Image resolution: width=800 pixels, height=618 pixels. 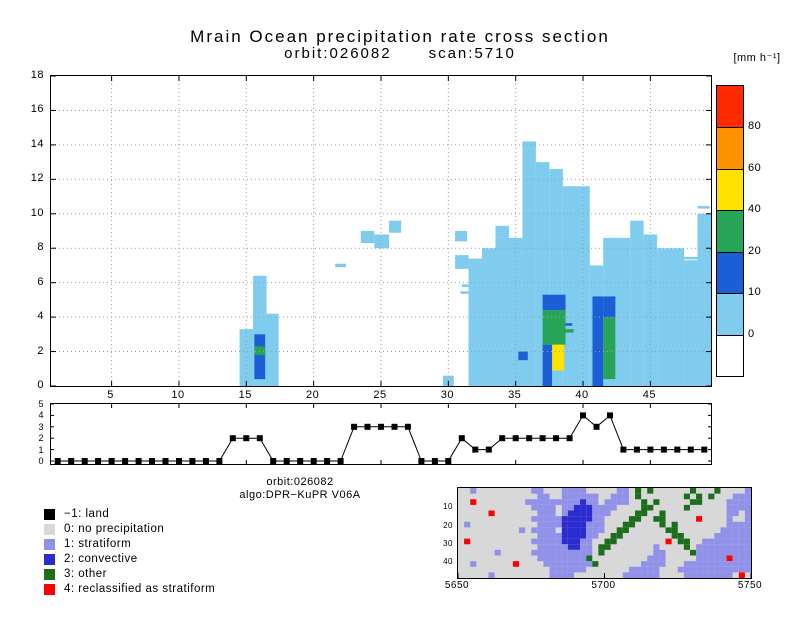 What do you see at coordinates (85, 574) in the screenshot?
I see `legend-label: 3: other` at bounding box center [85, 574].